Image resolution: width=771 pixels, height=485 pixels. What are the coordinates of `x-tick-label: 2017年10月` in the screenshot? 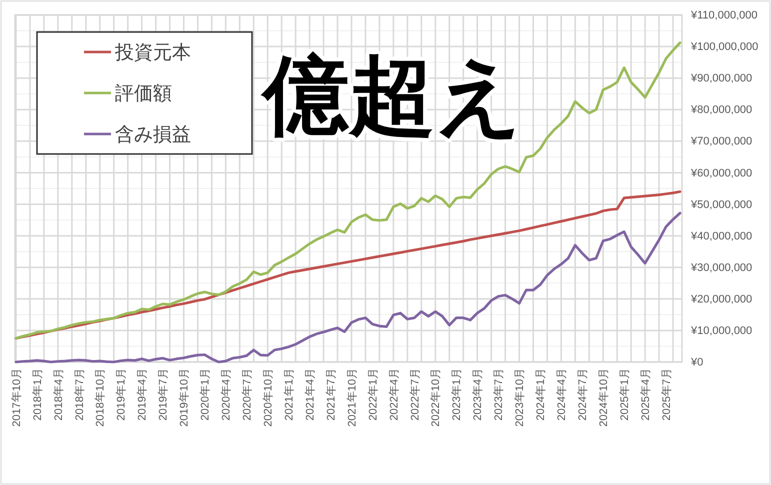 It's located at (16, 397).